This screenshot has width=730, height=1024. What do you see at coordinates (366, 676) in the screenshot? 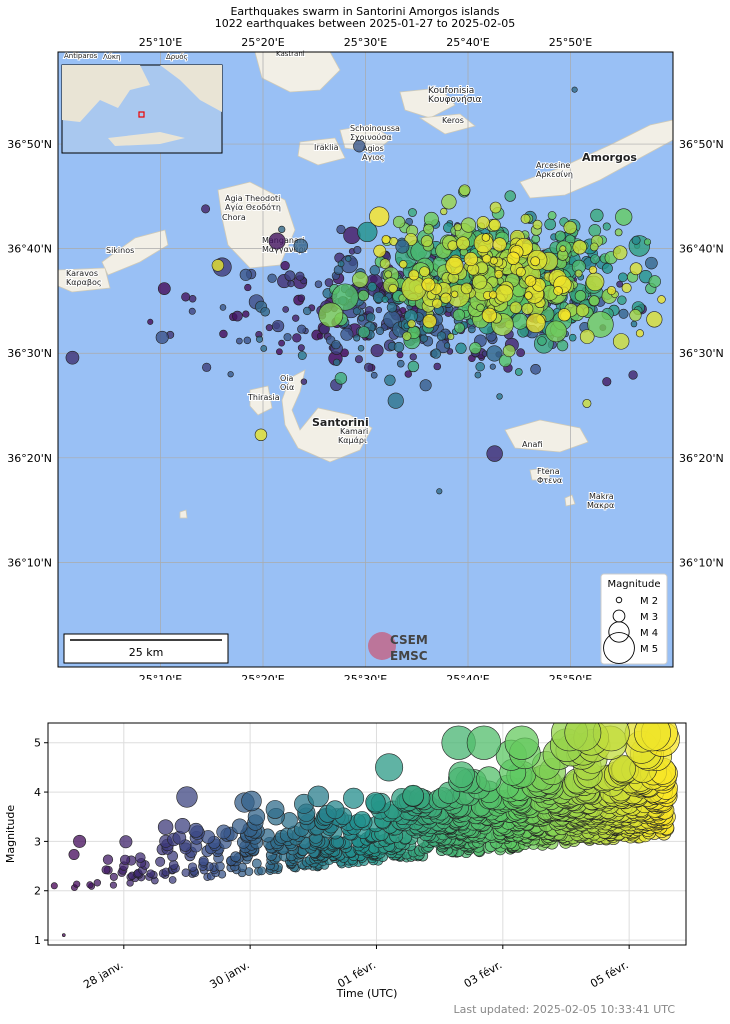
I see `map-lon-tick-bottom: 25°30'E` at bounding box center [366, 676].